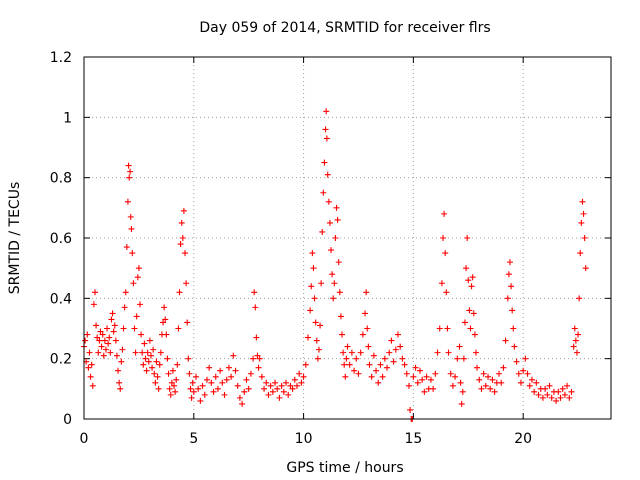 The height and width of the screenshot is (480, 640). What do you see at coordinates (61, 239) in the screenshot?
I see `y-tick-label: 0.6` at bounding box center [61, 239].